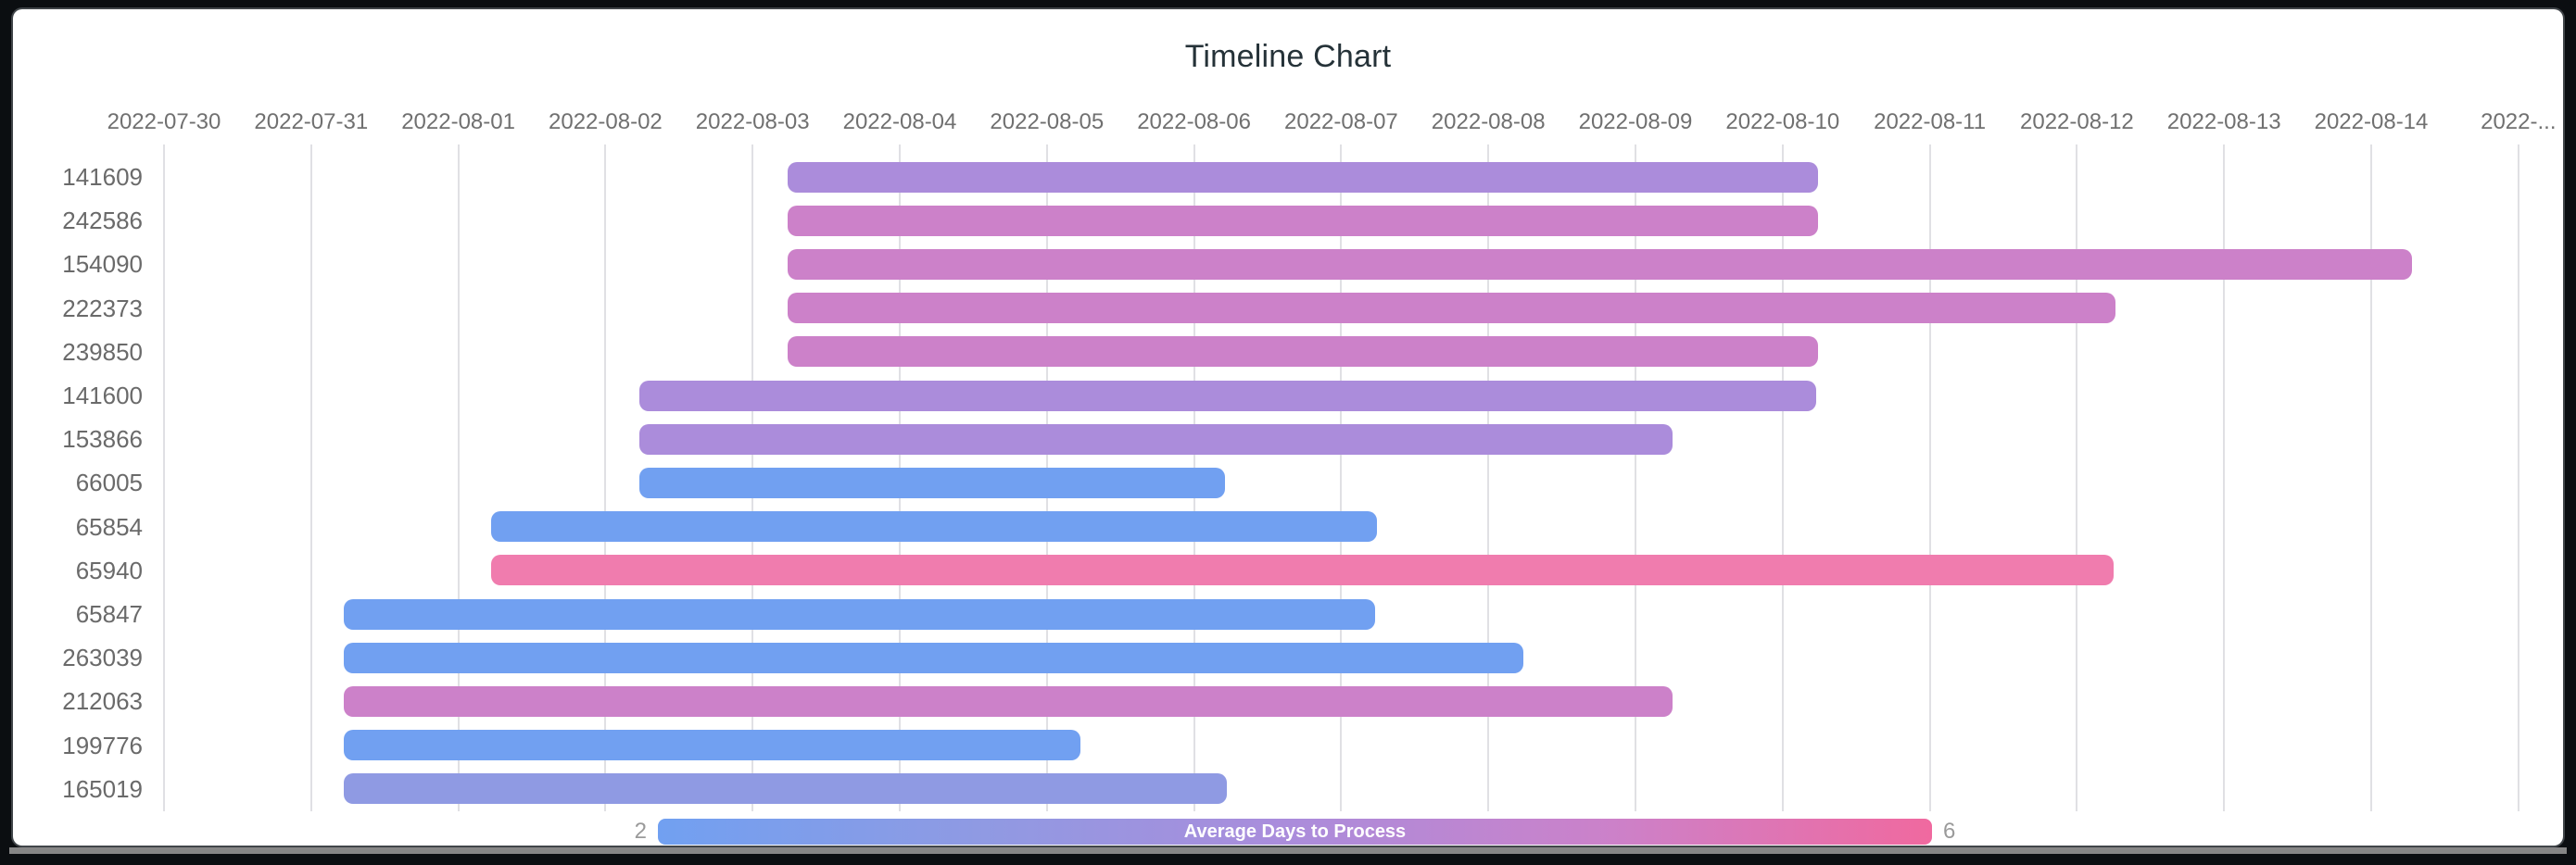 The width and height of the screenshot is (2576, 865). What do you see at coordinates (1194, 121) in the screenshot?
I see `x-axis-tick-label: 2022-08-06` at bounding box center [1194, 121].